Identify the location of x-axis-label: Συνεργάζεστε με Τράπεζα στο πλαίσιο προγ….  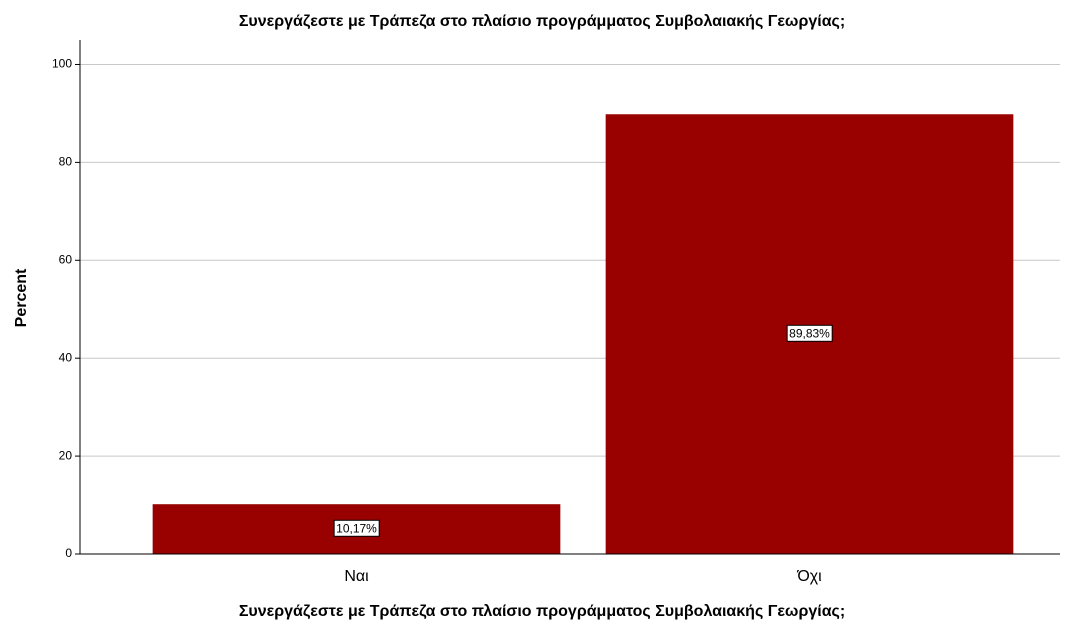
(542, 611).